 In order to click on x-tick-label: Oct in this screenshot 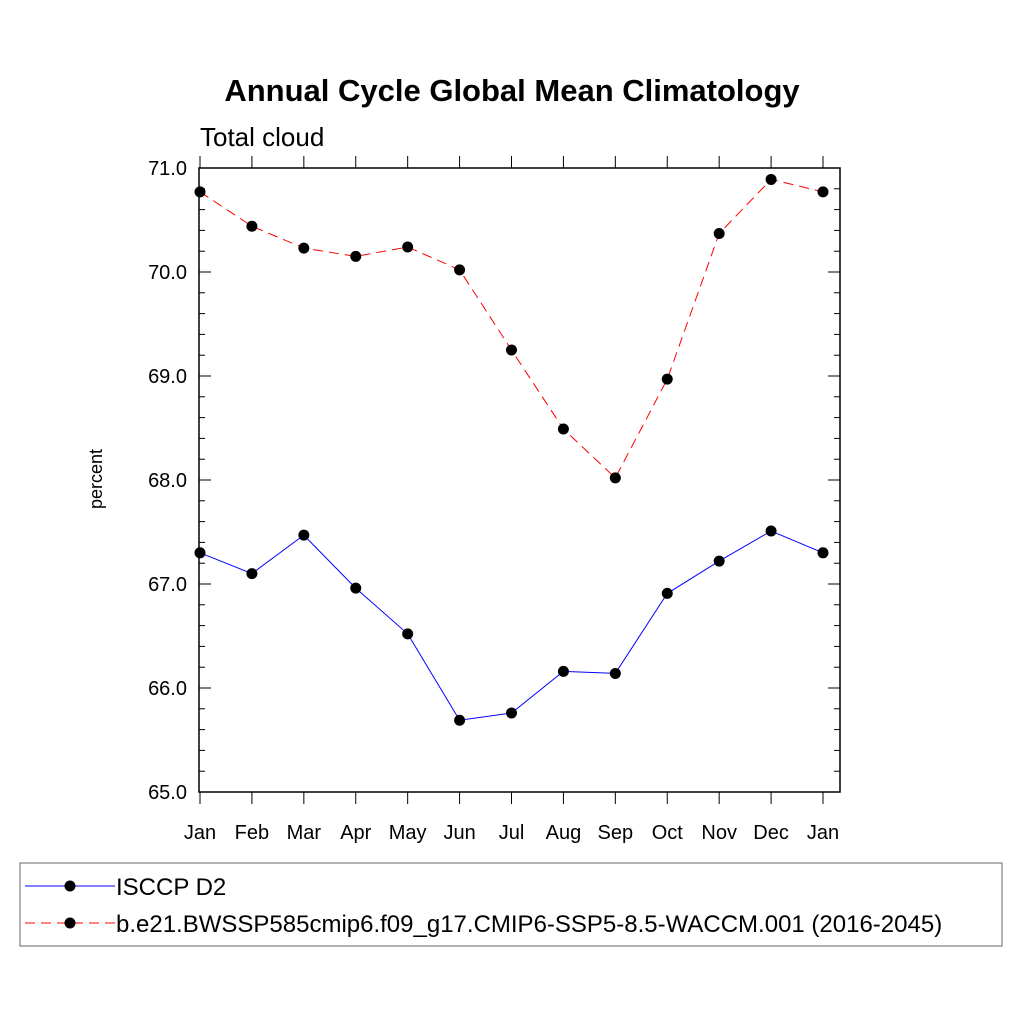, I will do `click(668, 833)`.